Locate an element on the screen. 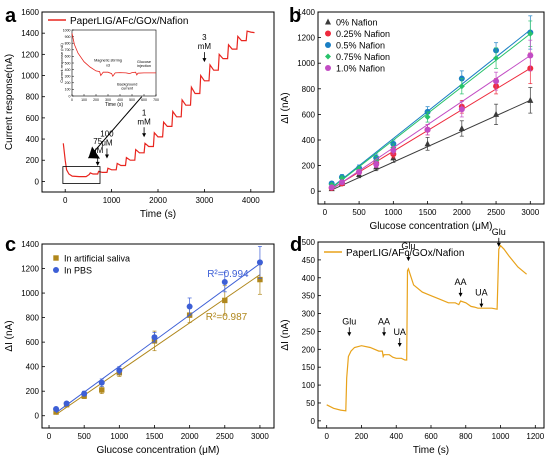  legend-label: In artificial saliva is located at coordinates (97, 259).